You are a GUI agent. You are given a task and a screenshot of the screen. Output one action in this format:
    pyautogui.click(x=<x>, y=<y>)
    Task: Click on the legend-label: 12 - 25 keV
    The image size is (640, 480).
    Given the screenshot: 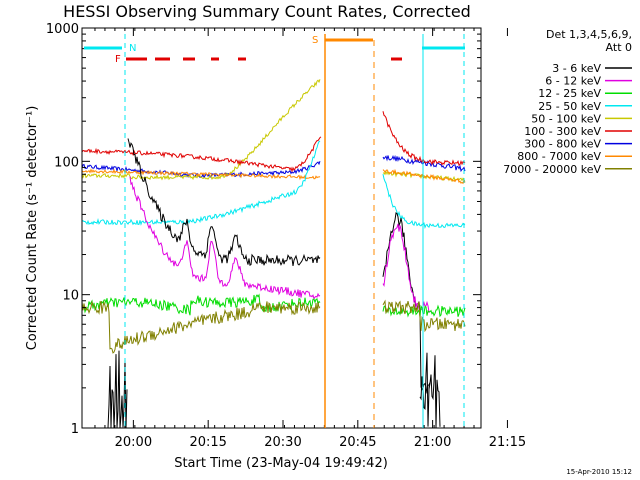 What is the action you would take?
    pyautogui.click(x=569, y=93)
    